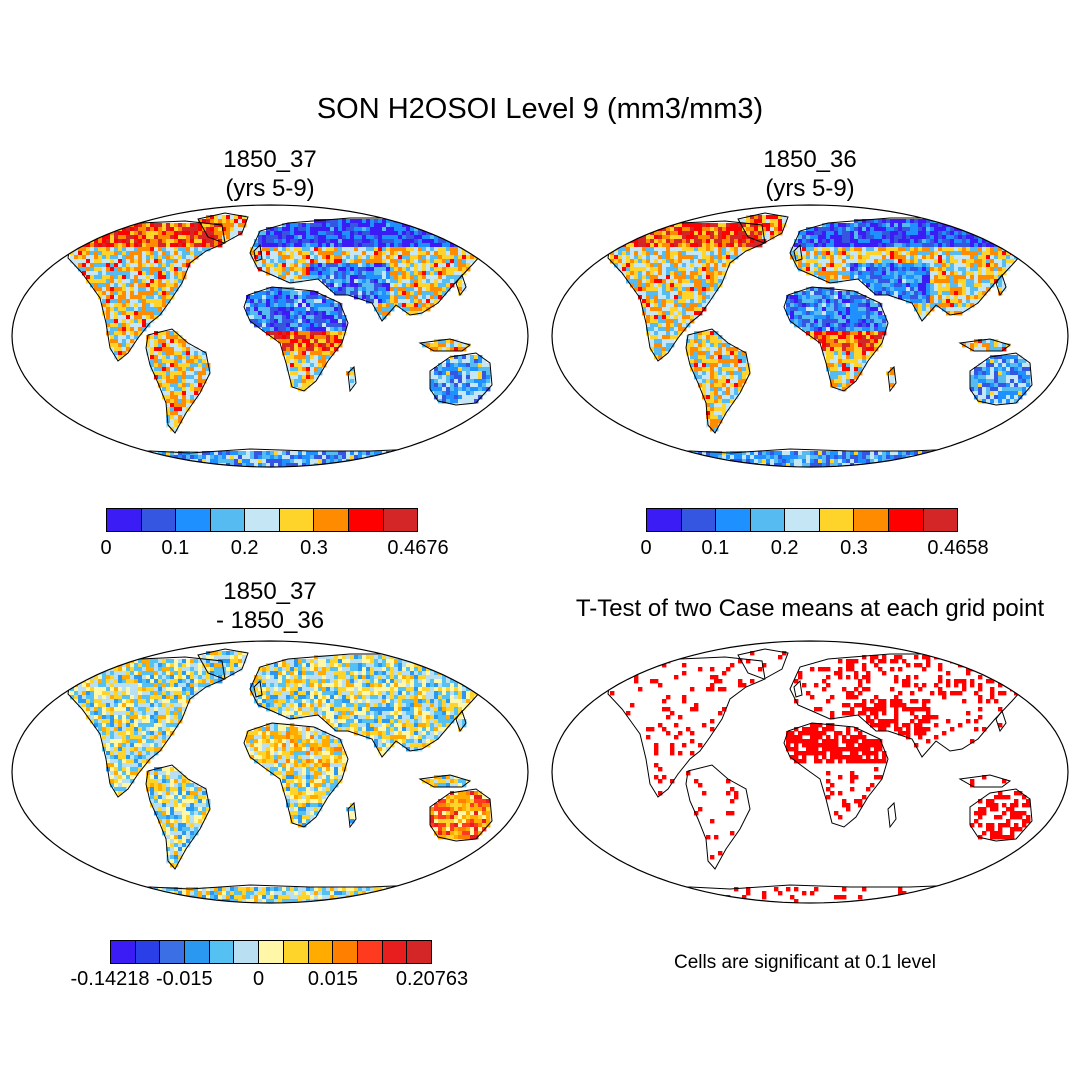 This screenshot has width=1080, height=1080. What do you see at coordinates (270, 591) in the screenshot?
I see `diff-title-line1: 1850_37` at bounding box center [270, 591].